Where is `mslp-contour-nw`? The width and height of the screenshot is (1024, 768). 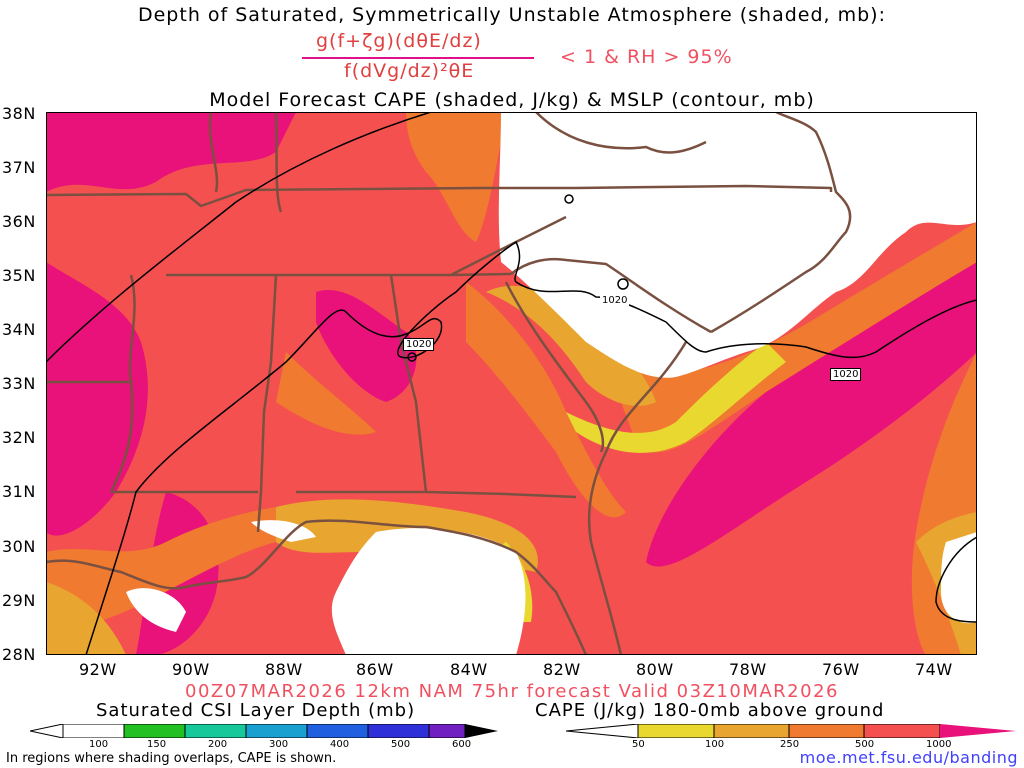 mslp-contour-nw is located at coordinates (239, 237).